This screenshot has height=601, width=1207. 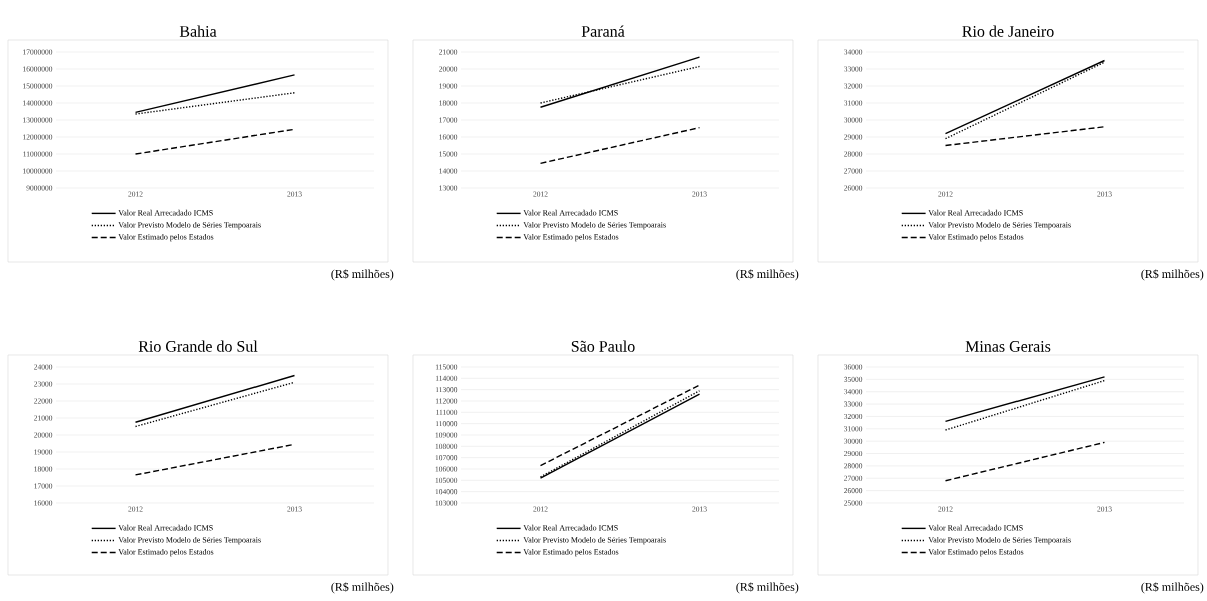 What do you see at coordinates (1008, 346) in the screenshot?
I see `chart-title: Minas Gerais` at bounding box center [1008, 346].